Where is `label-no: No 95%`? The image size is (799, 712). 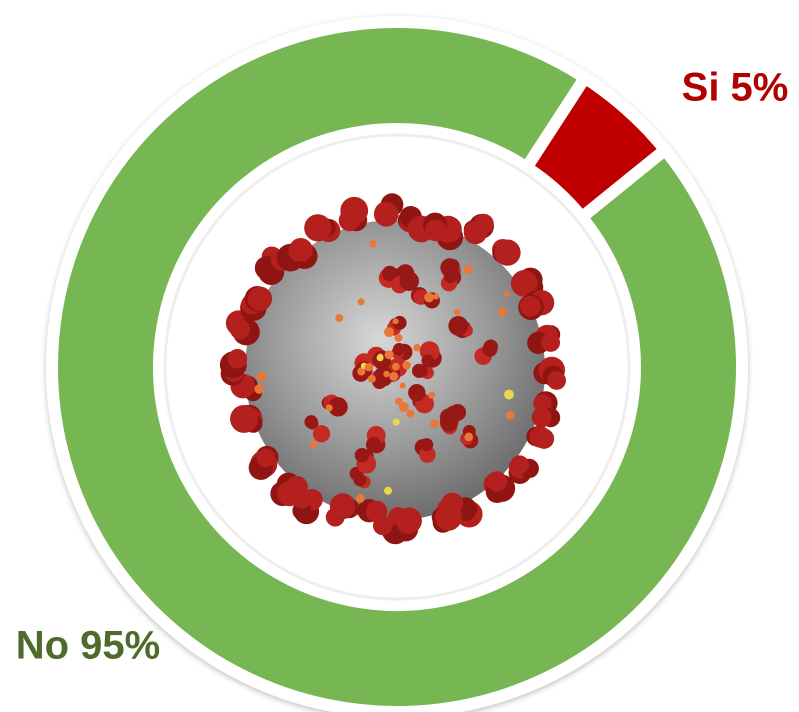 label-no: No 95% is located at coordinates (88, 646).